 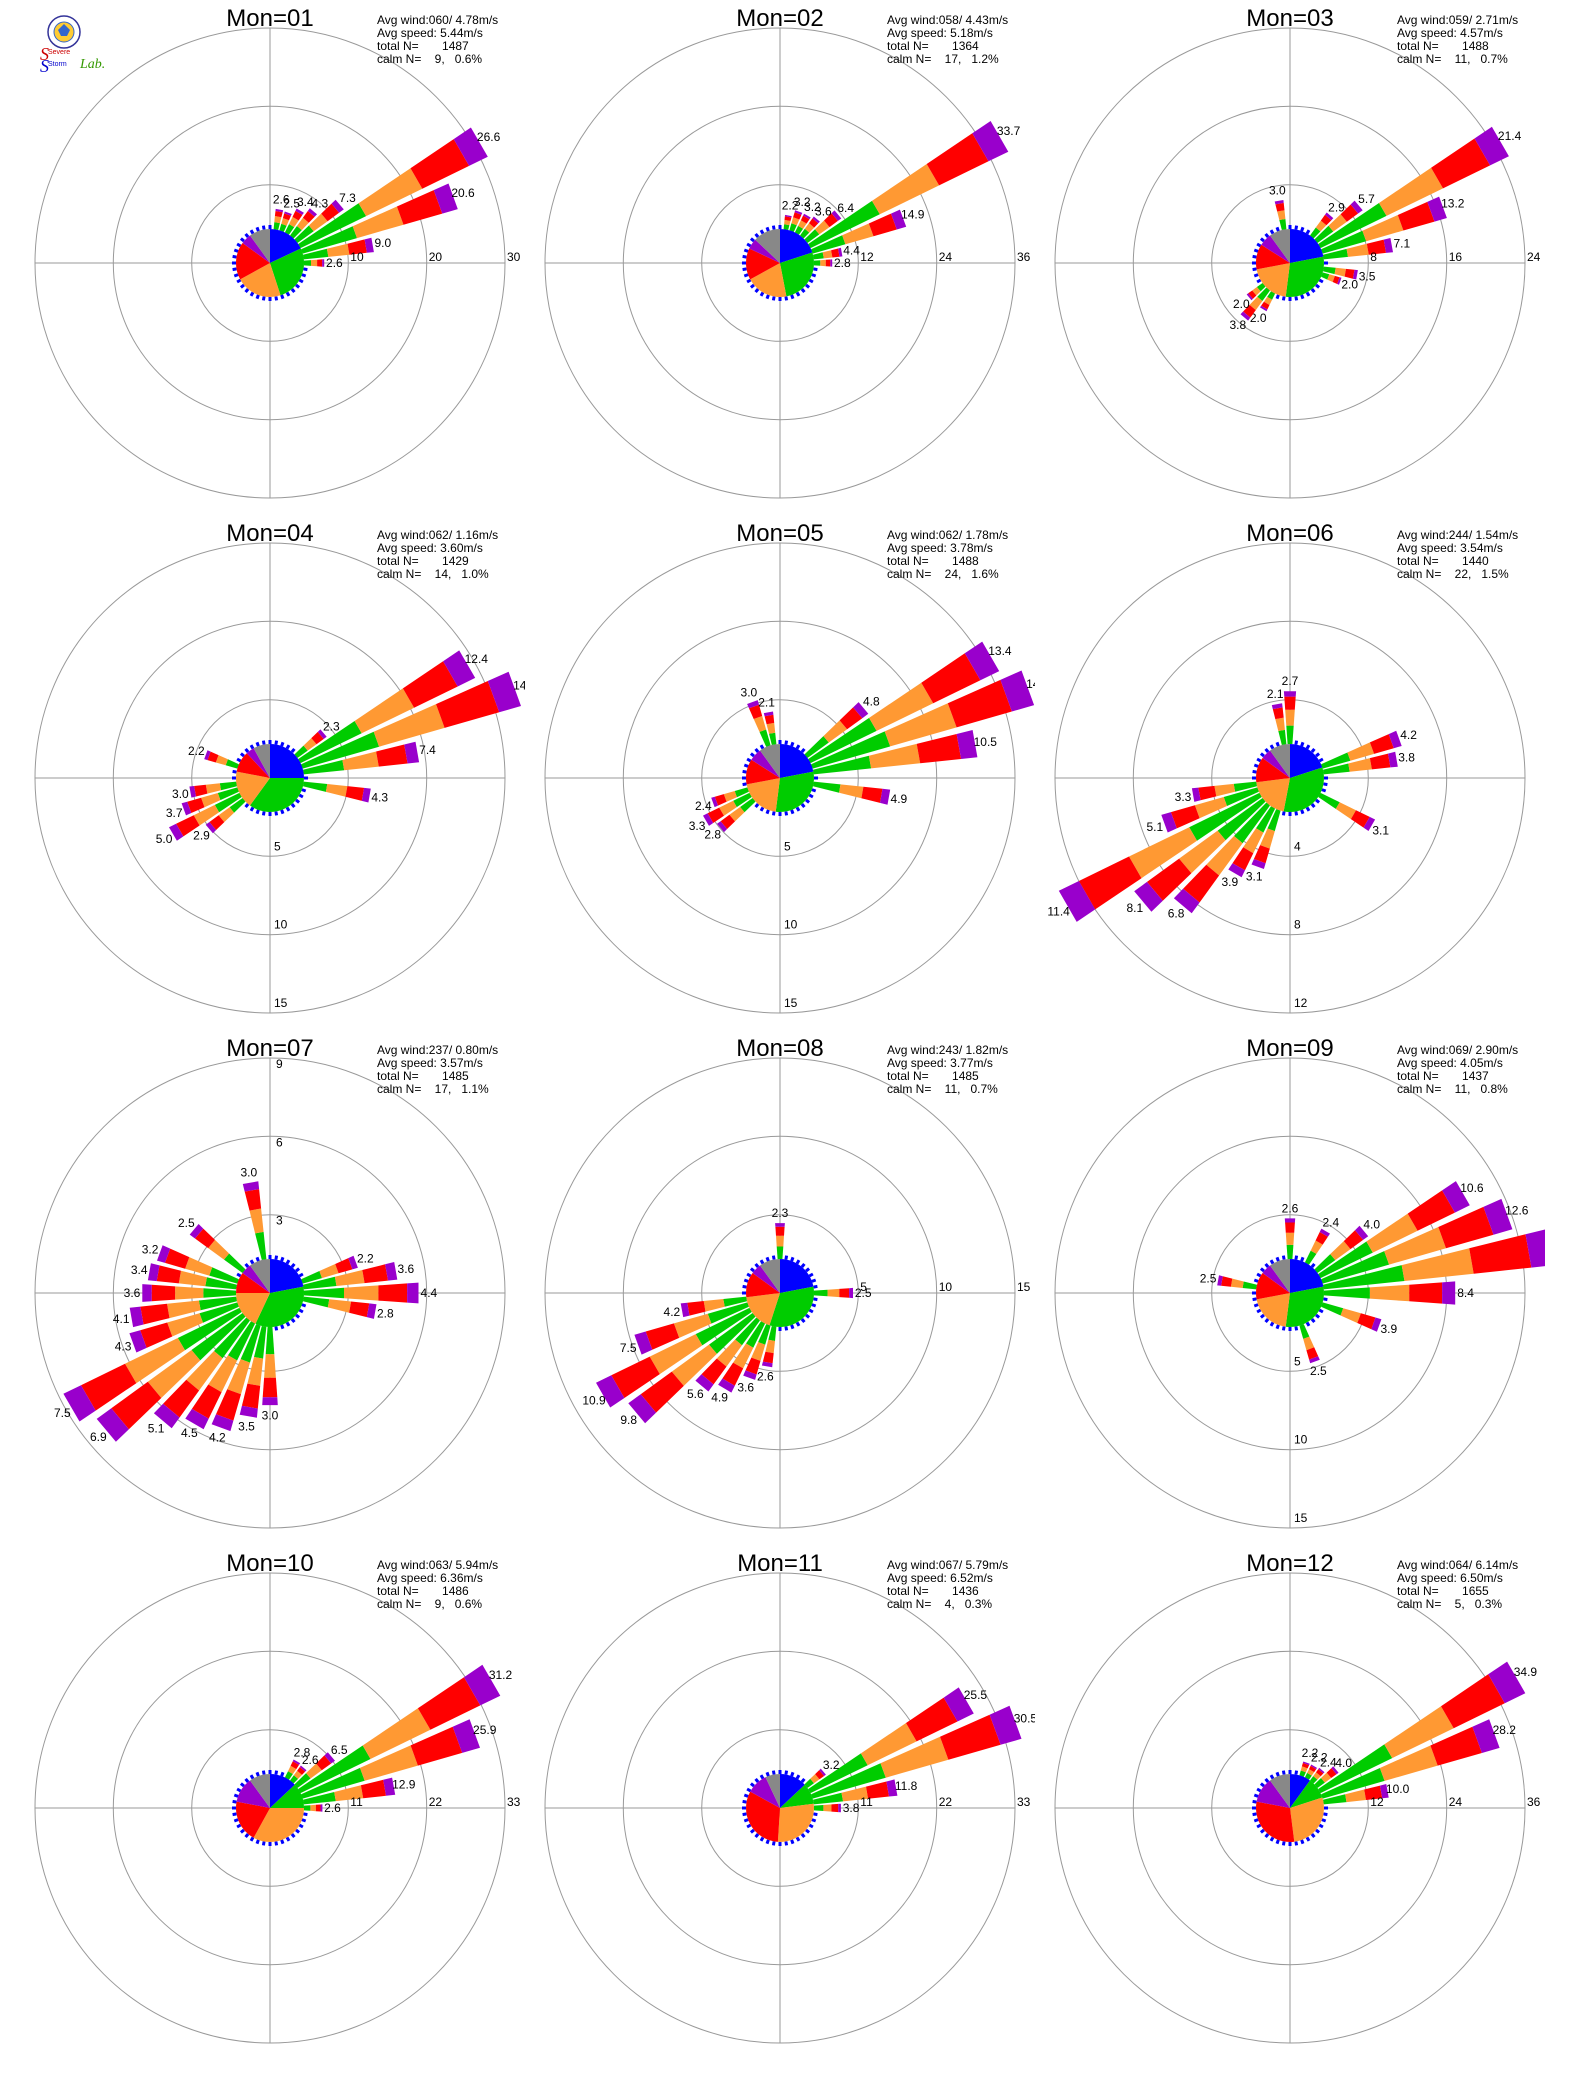 What do you see at coordinates (1024, 1802) in the screenshot?
I see `ring-label: 33` at bounding box center [1024, 1802].